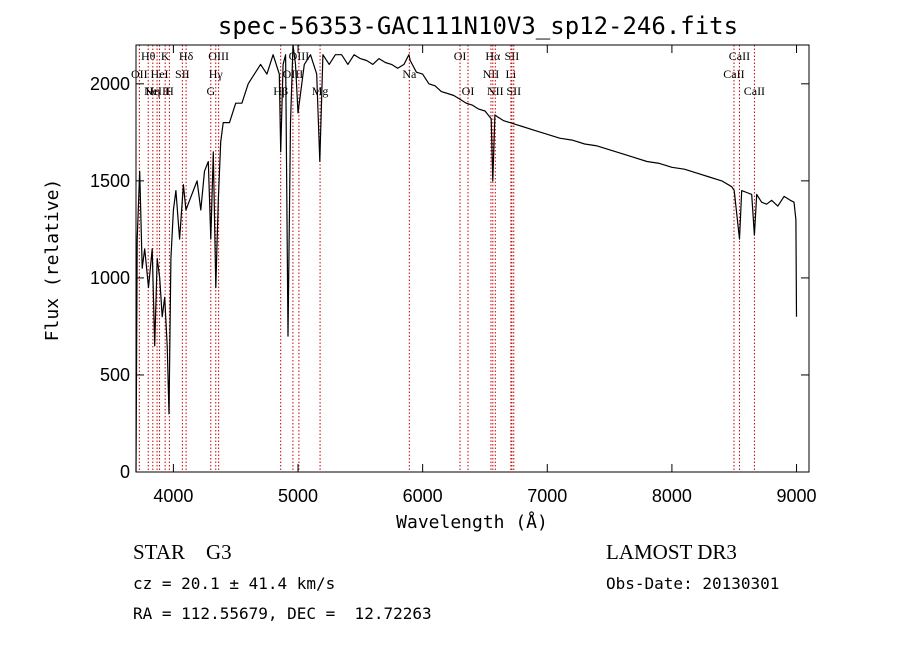 The image size is (900, 649). What do you see at coordinates (293, 74) in the screenshot?
I see `line-marker-label-13: OIII` at bounding box center [293, 74].